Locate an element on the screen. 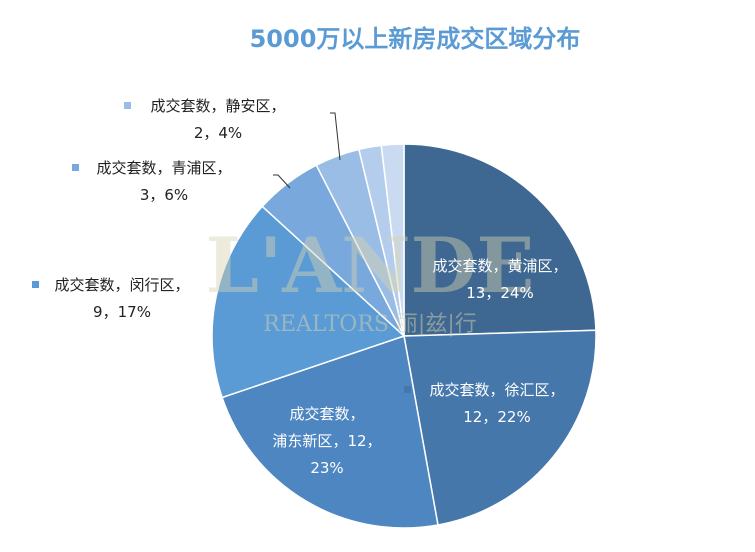 The image size is (755, 552). label-part: 9 is located at coordinates (98, 312).